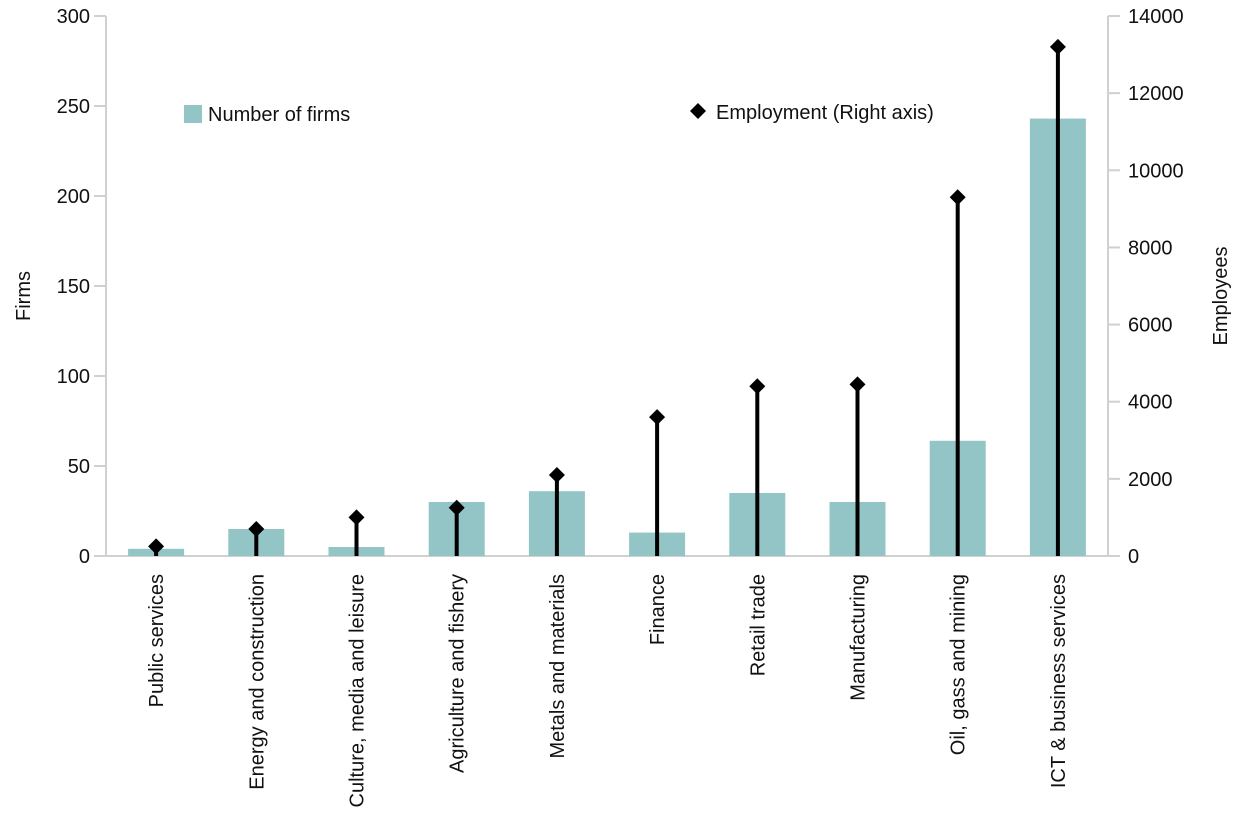 The width and height of the screenshot is (1236, 824). Describe the element at coordinates (1150, 248) in the screenshot. I see `right-tick-label: 8000` at that location.